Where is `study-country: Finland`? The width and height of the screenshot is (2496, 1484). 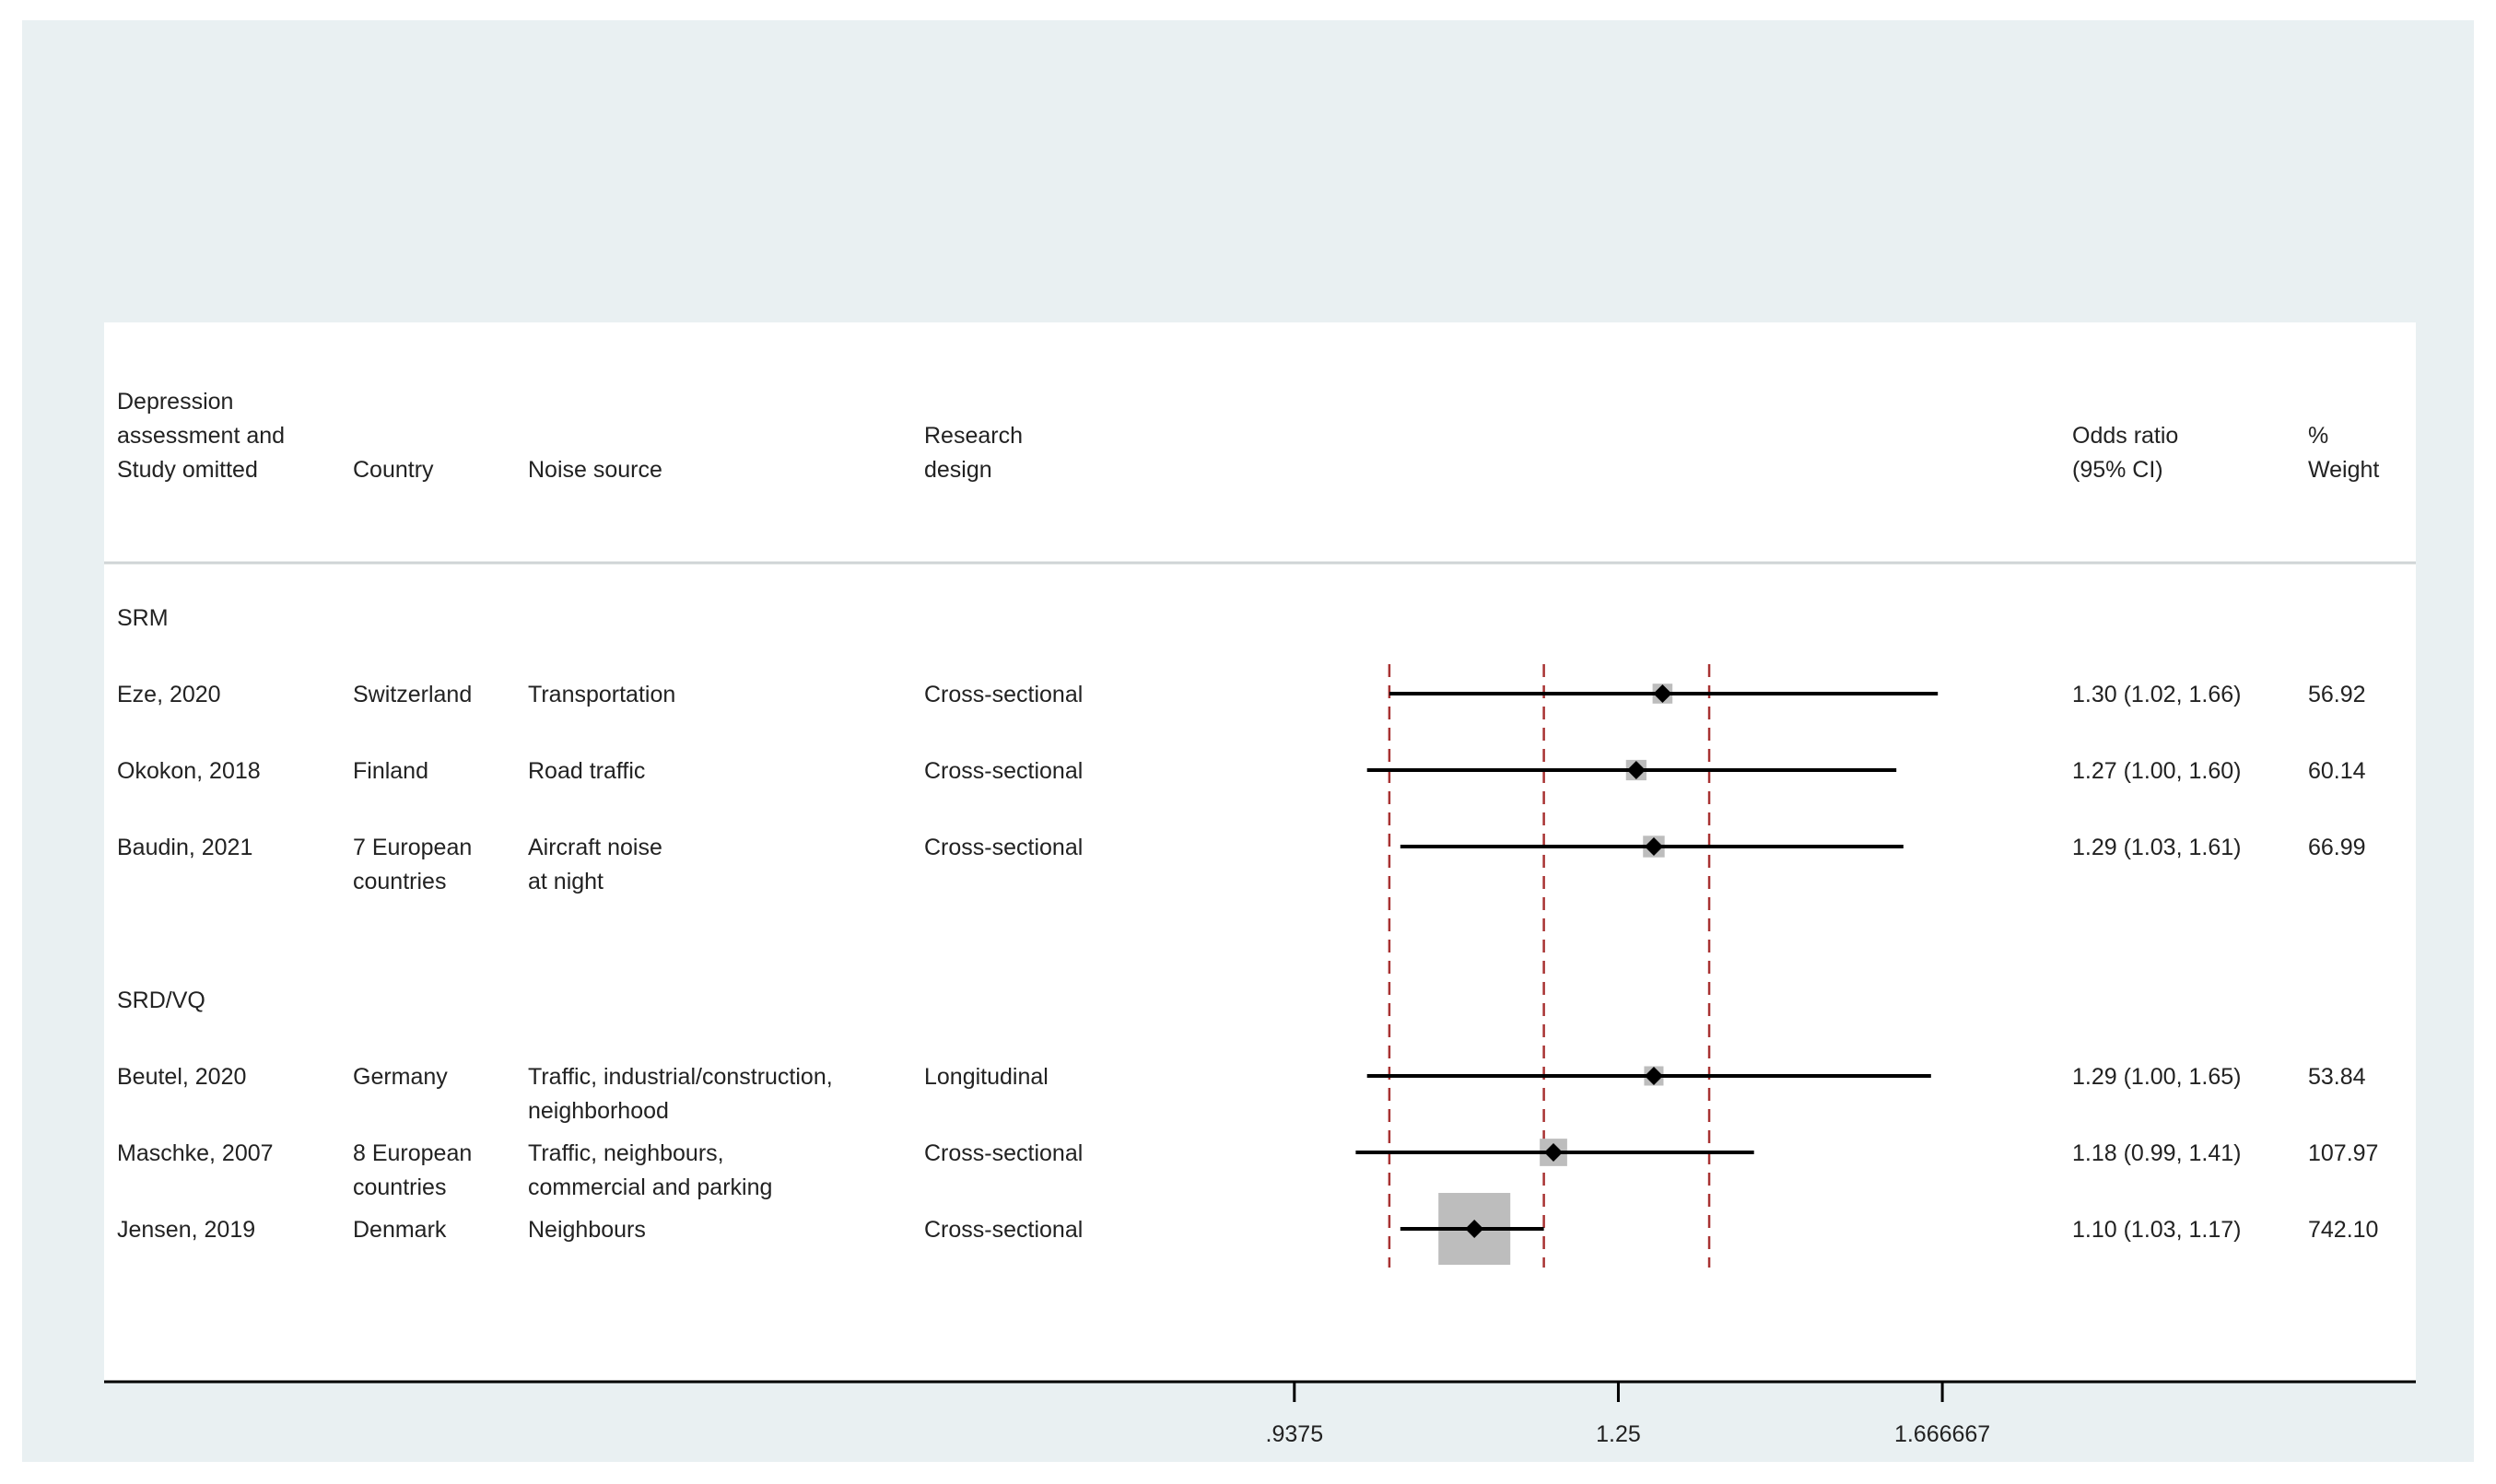 study-country: Finland is located at coordinates (391, 771).